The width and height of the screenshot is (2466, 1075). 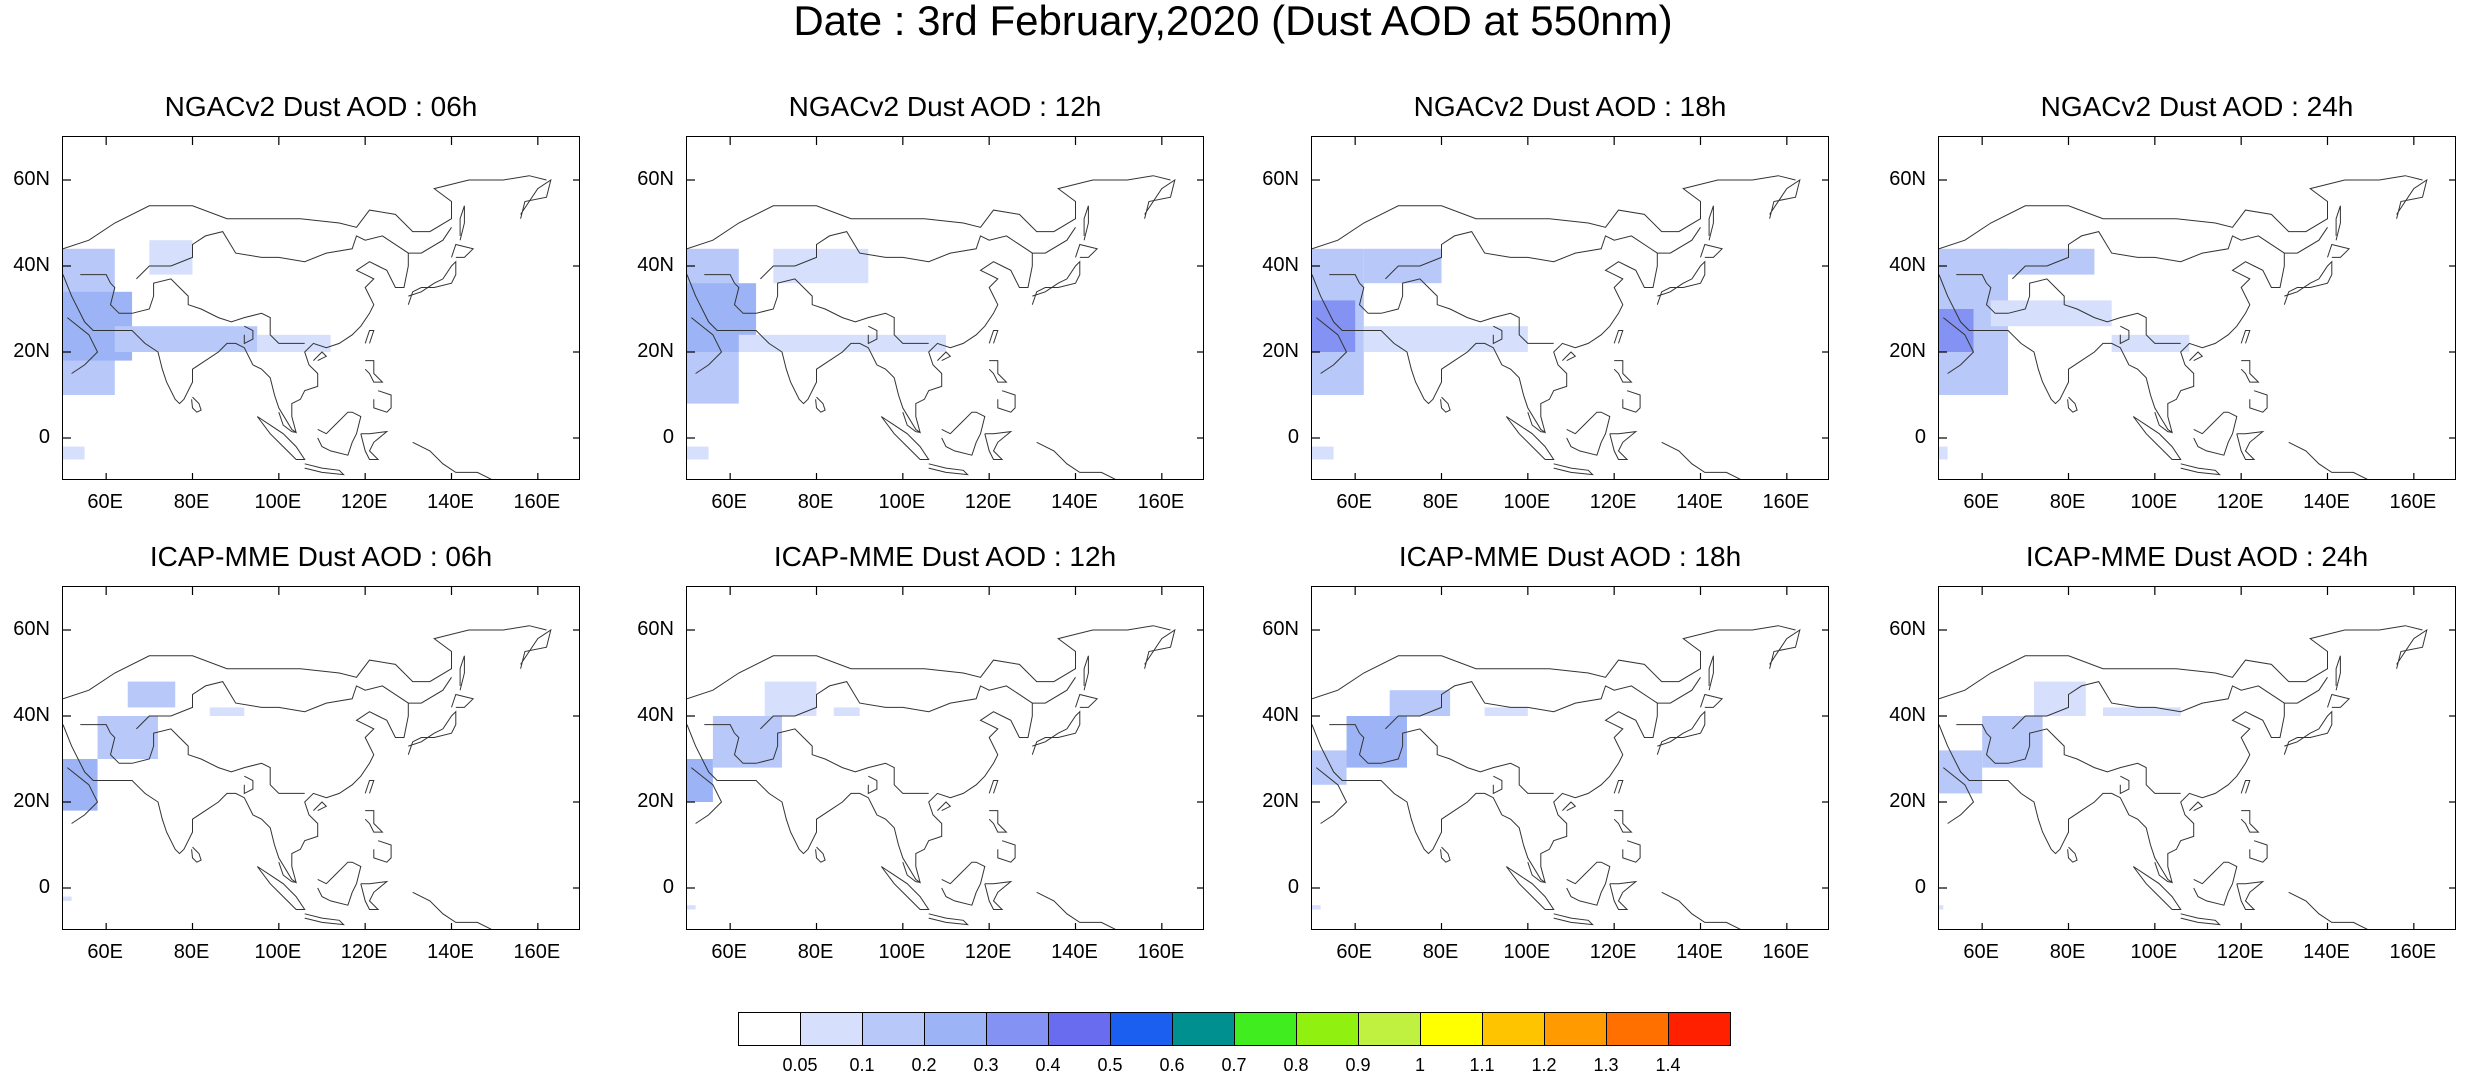 I want to click on colorbar-label: 1.3, so click(x=1606, y=1065).